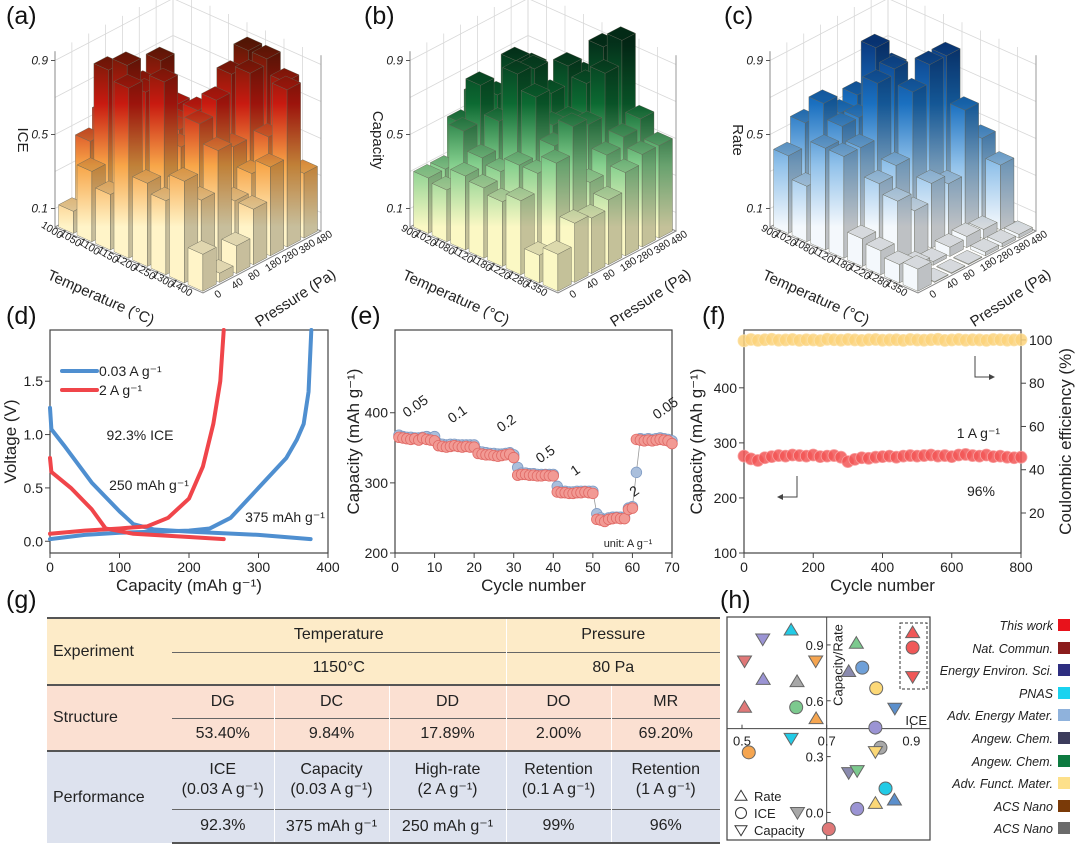 This screenshot has width=1080, height=847. What do you see at coordinates (726, 388) in the screenshot?
I see `y-tick-label: 400` at bounding box center [726, 388].